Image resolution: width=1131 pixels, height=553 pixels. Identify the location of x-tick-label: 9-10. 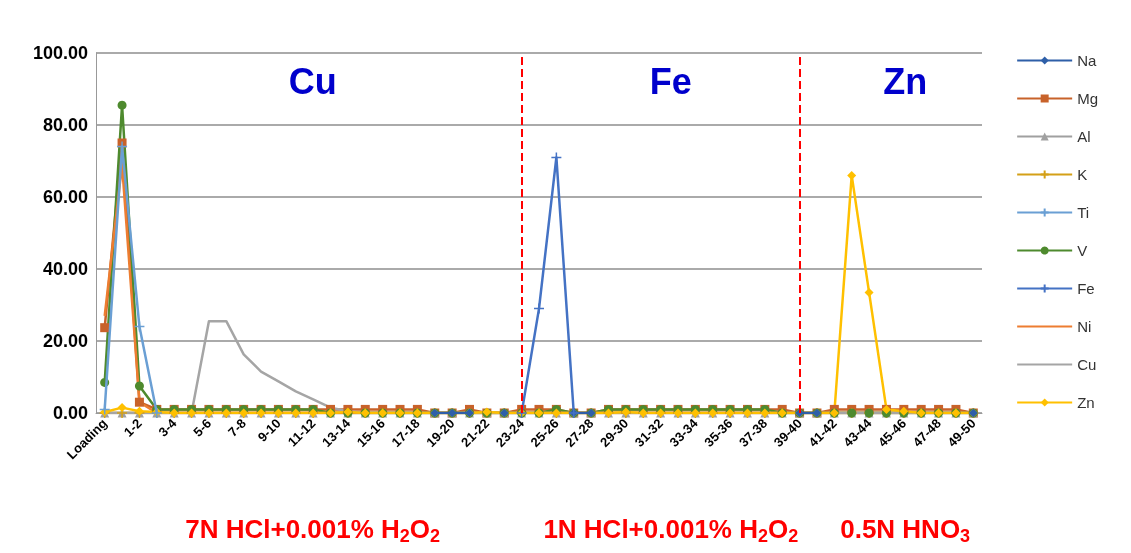
(269, 430).